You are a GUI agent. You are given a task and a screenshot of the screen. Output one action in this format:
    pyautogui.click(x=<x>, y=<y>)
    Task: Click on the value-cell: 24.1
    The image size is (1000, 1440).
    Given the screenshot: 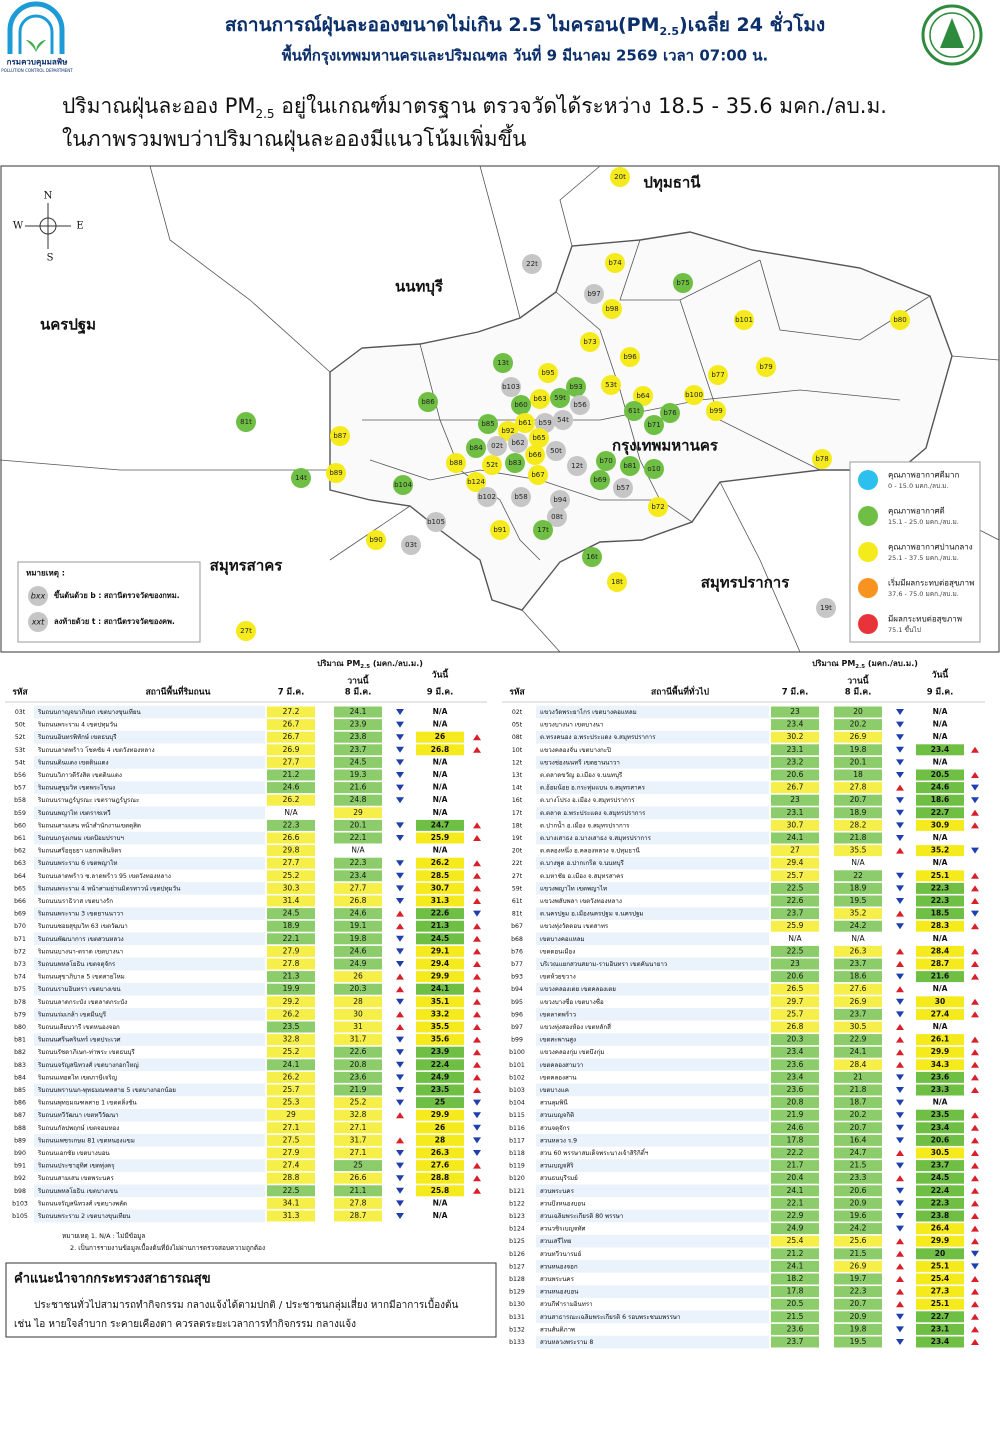 What is the action you would take?
    pyautogui.click(x=795, y=837)
    